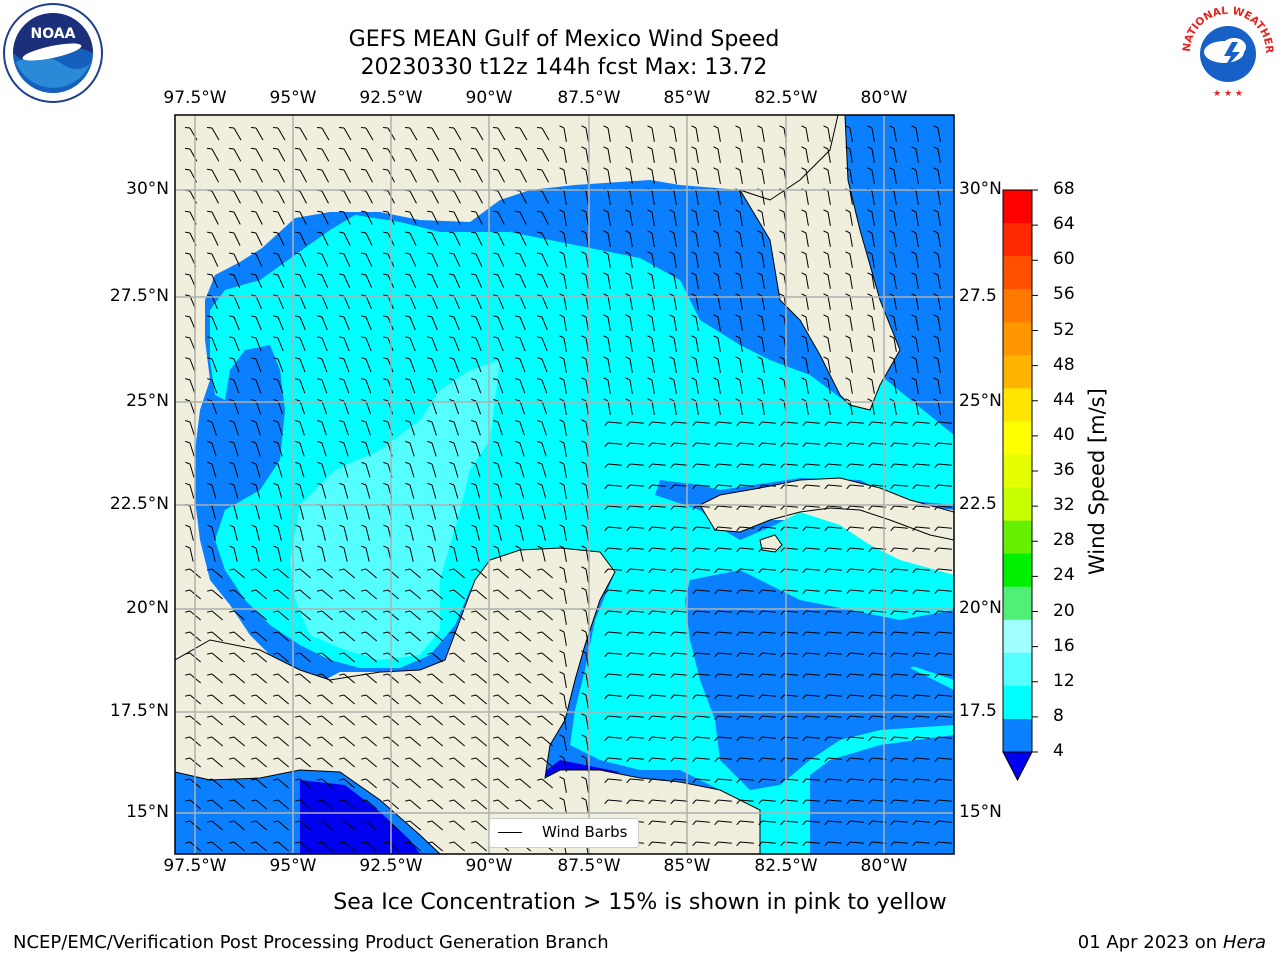  Describe the element at coordinates (884, 866) in the screenshot. I see `x-tick-bottom: 80°W` at that location.